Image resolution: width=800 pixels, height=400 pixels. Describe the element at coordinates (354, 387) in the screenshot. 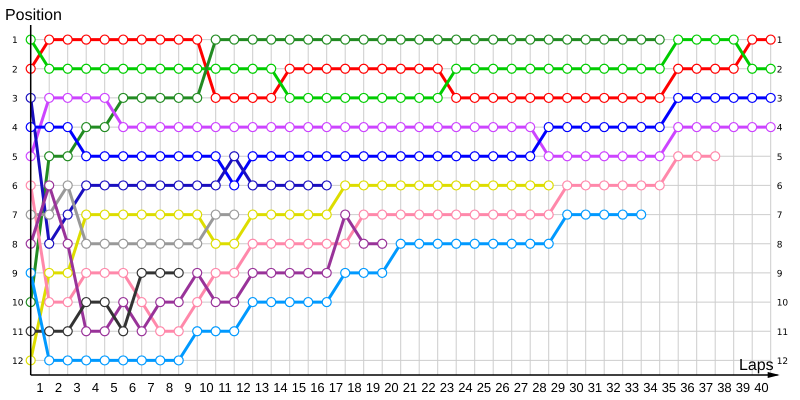

I see `x-tick-label: 18` at that location.